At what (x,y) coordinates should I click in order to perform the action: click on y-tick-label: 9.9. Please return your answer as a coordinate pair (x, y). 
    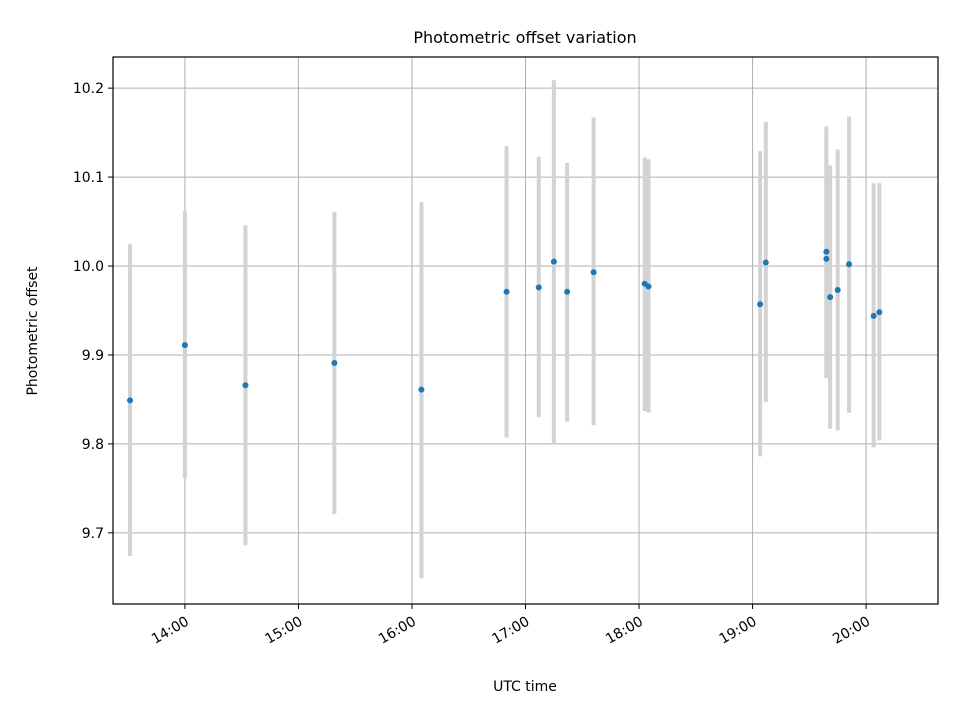
    Looking at the image, I should click on (93, 356).